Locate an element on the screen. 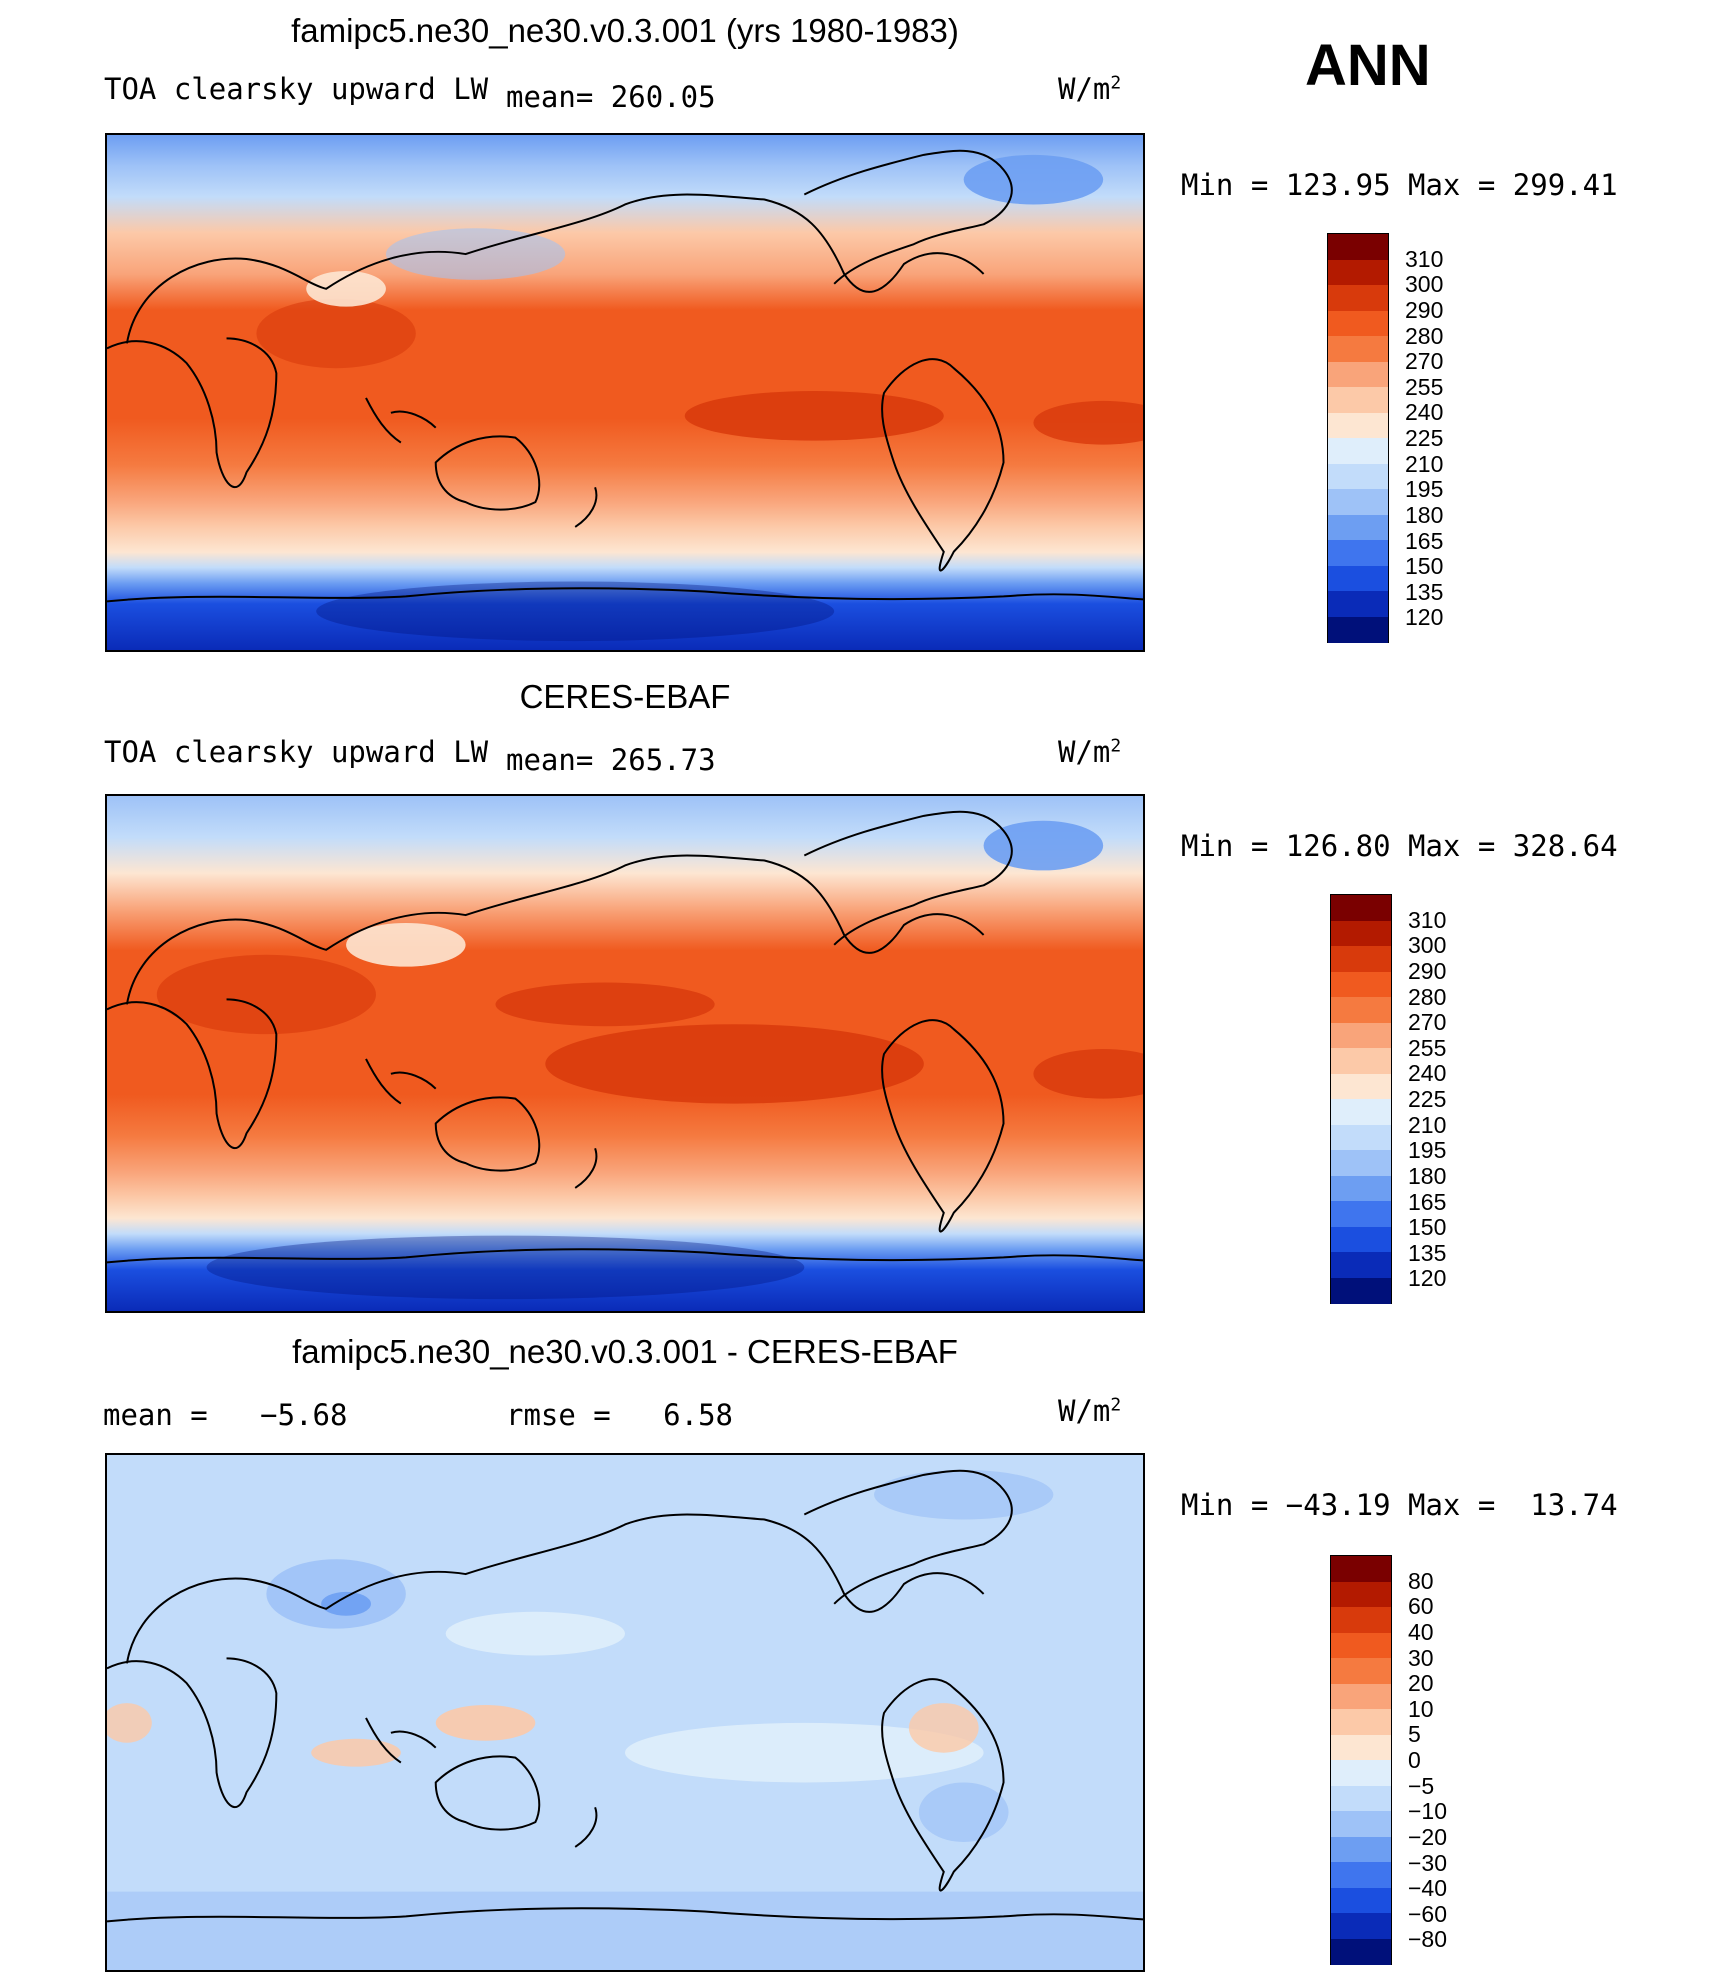  colorbar-tick-label: 300 is located at coordinates (1424, 284).